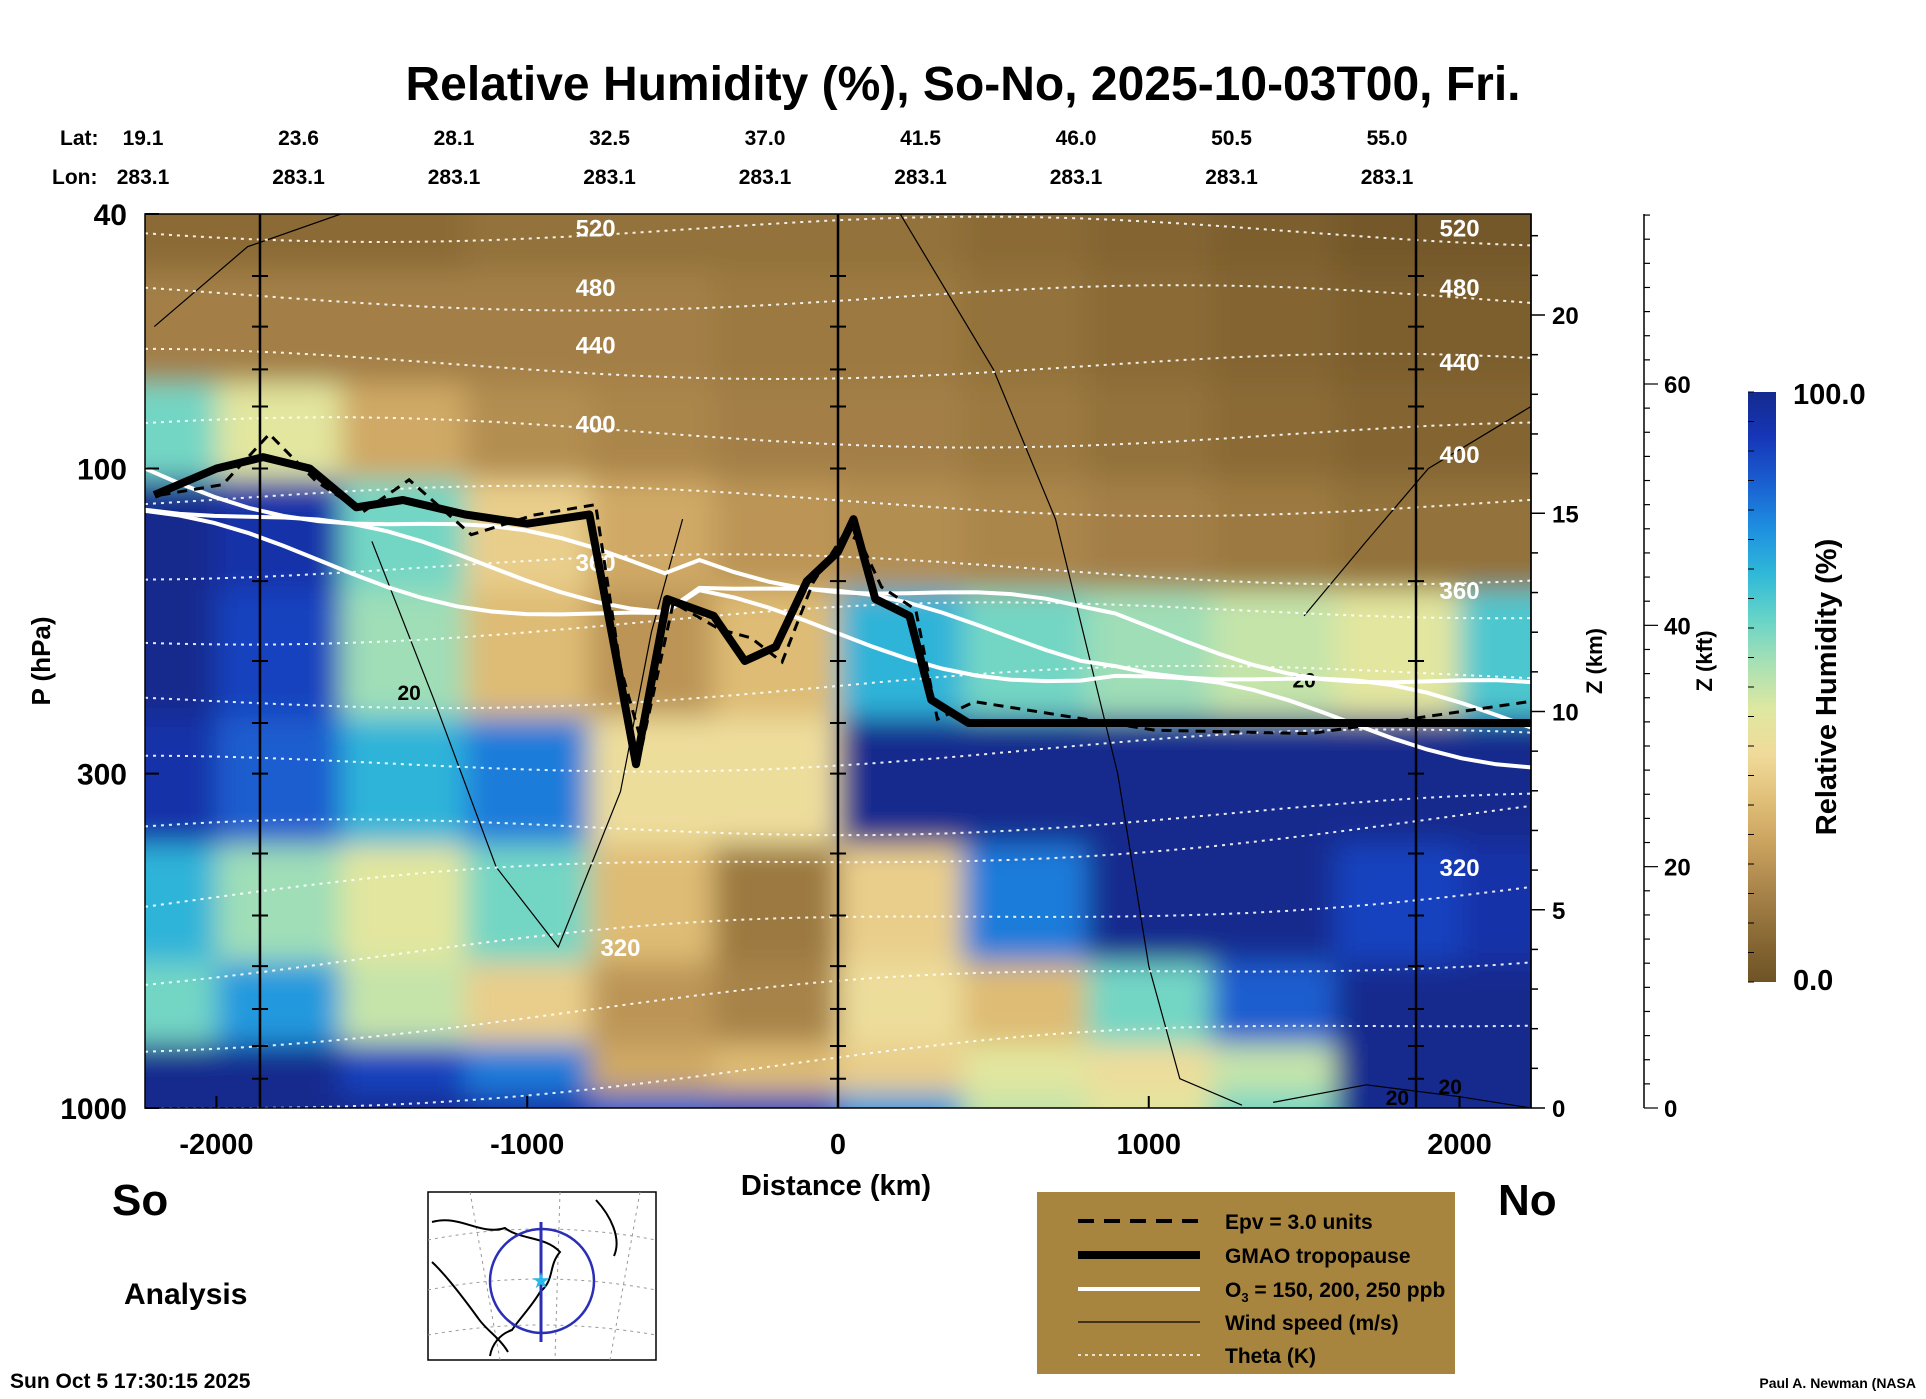  Describe the element at coordinates (1594, 661) in the screenshot. I see `z-km-axis-title: Z (km)` at that location.